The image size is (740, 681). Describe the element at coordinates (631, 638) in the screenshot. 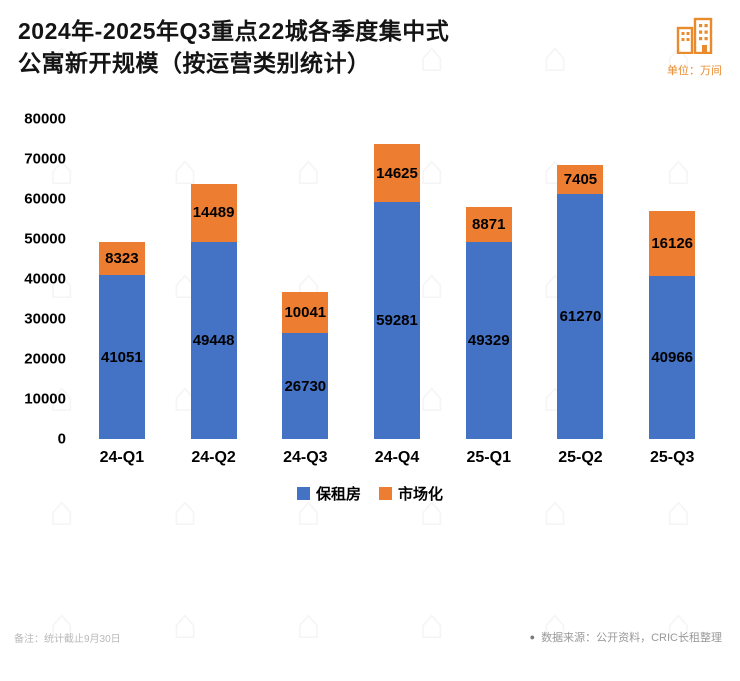

I see `source-text: 数据来源：公开资料，CRIC长租整理` at that location.